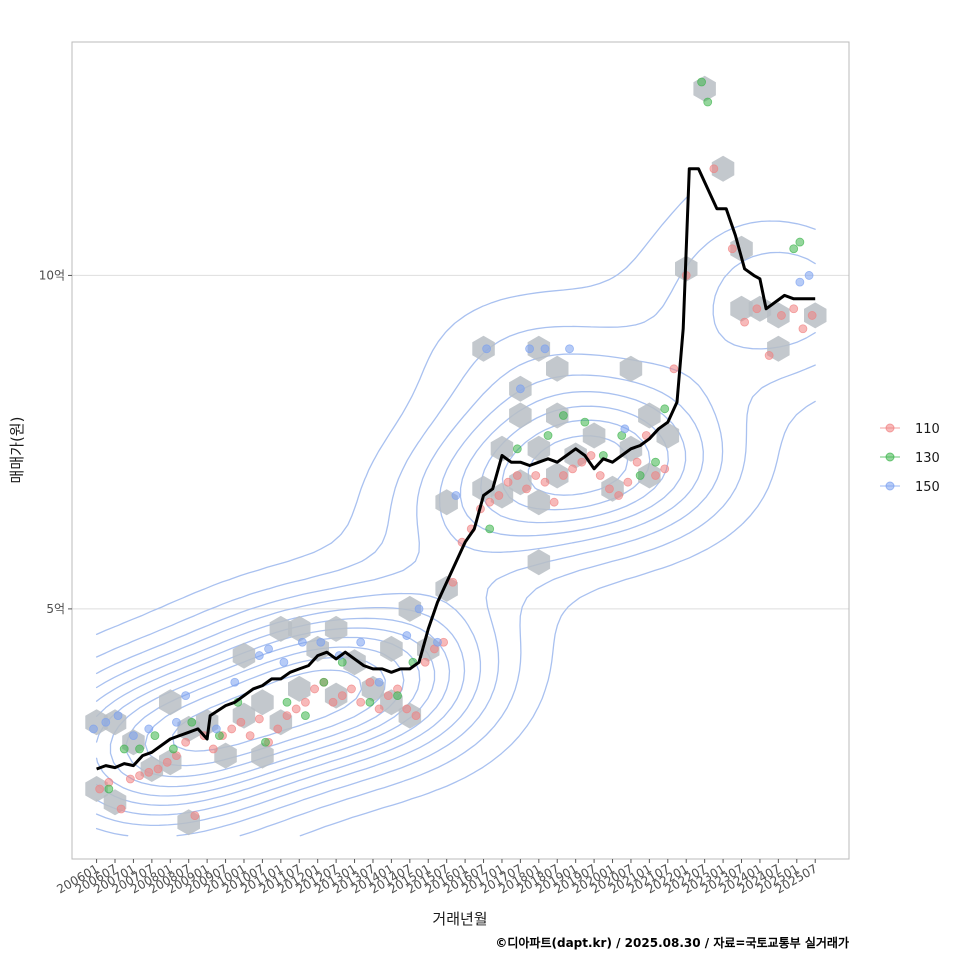 The height and width of the screenshot is (960, 960). Describe the element at coordinates (52, 275) in the screenshot. I see `y-tick-label: 10억` at that location.